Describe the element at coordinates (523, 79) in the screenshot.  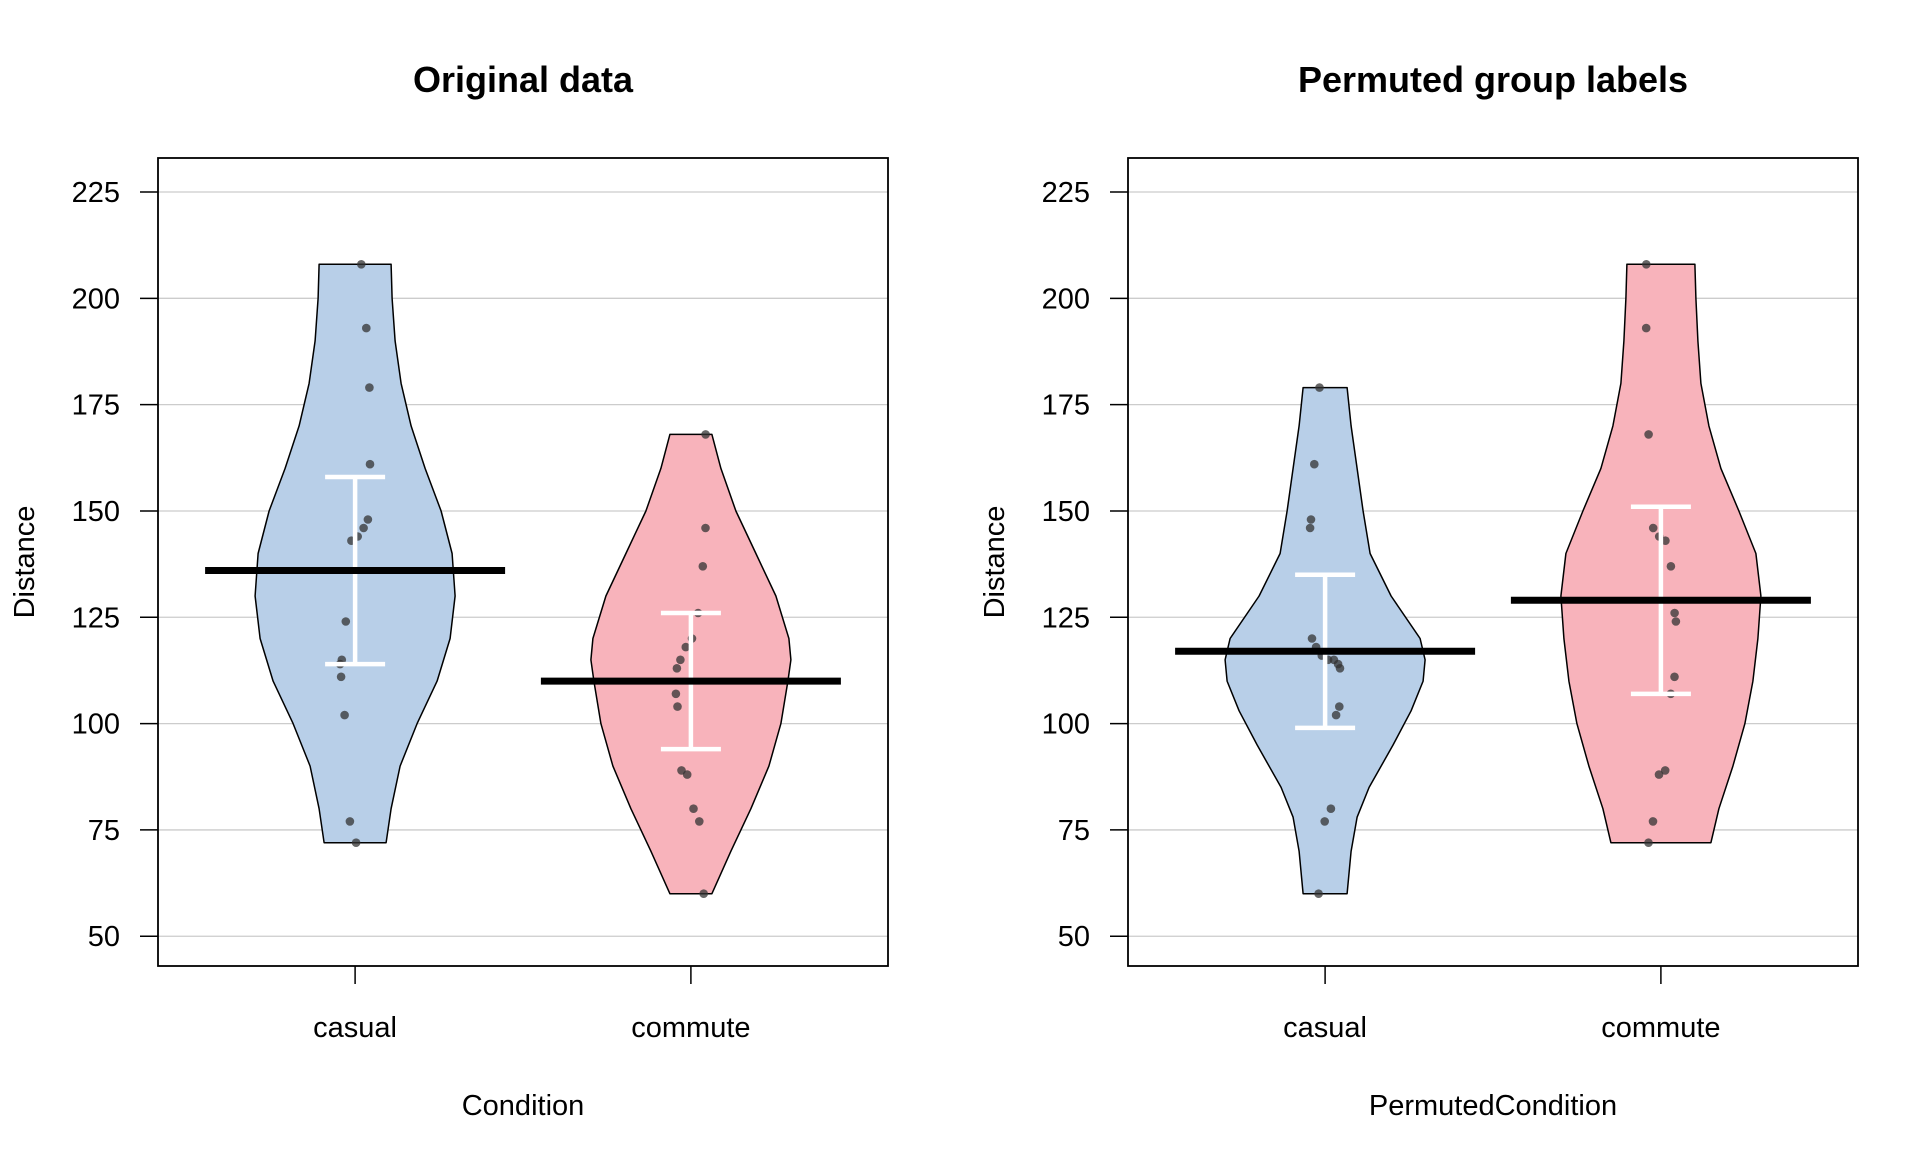
I see `chart-title: Original data` at that location.